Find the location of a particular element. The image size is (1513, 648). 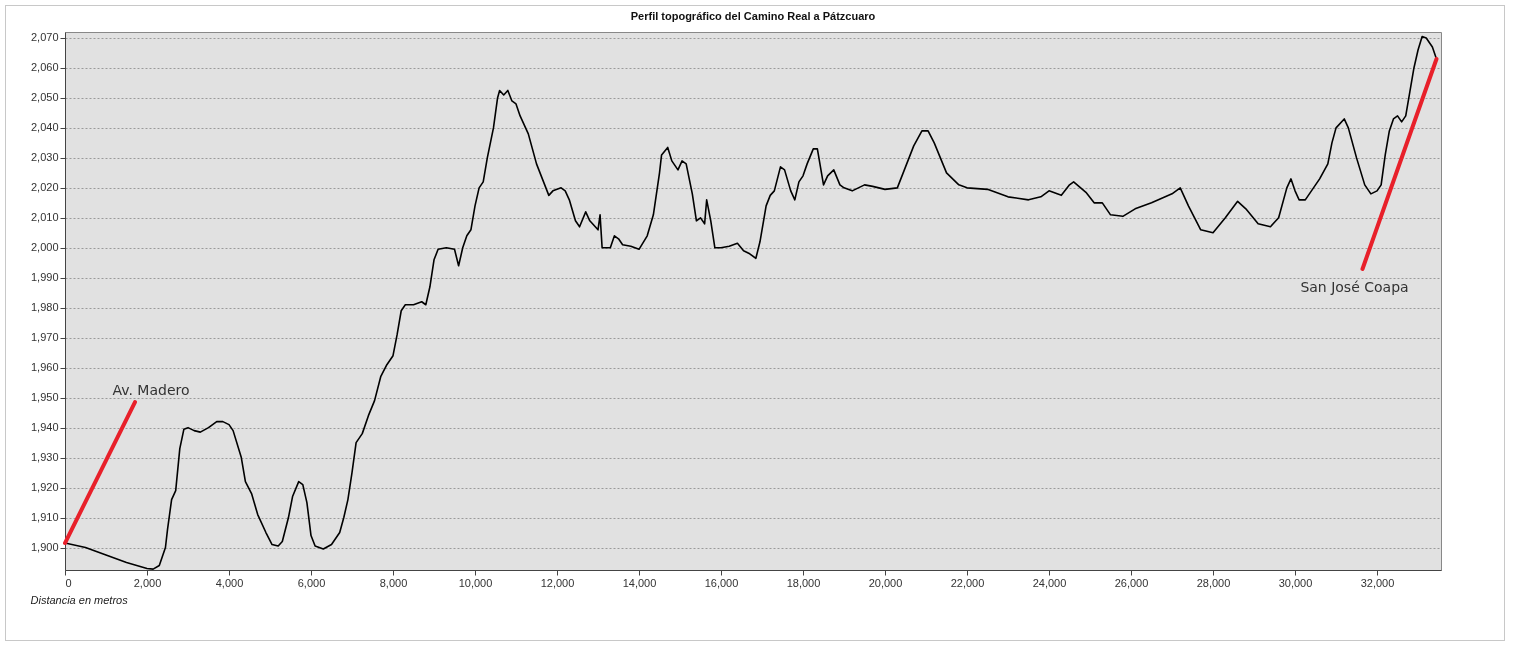

x-tick-label: 30,000 is located at coordinates (1295, 582).